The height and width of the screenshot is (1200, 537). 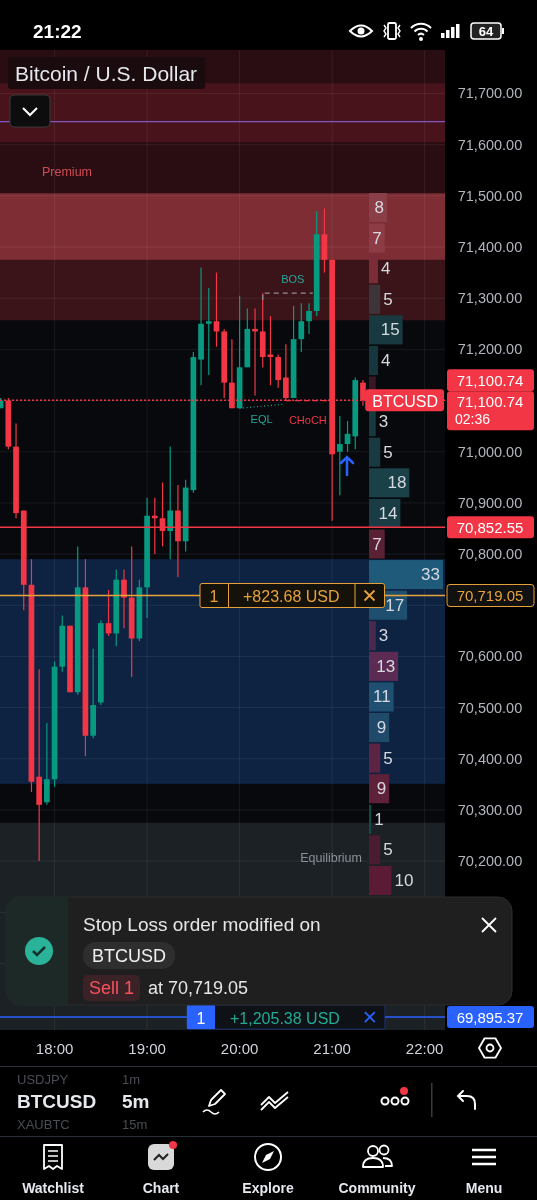 I want to click on x-tick-label: 22:00, so click(x=424, y=1048).